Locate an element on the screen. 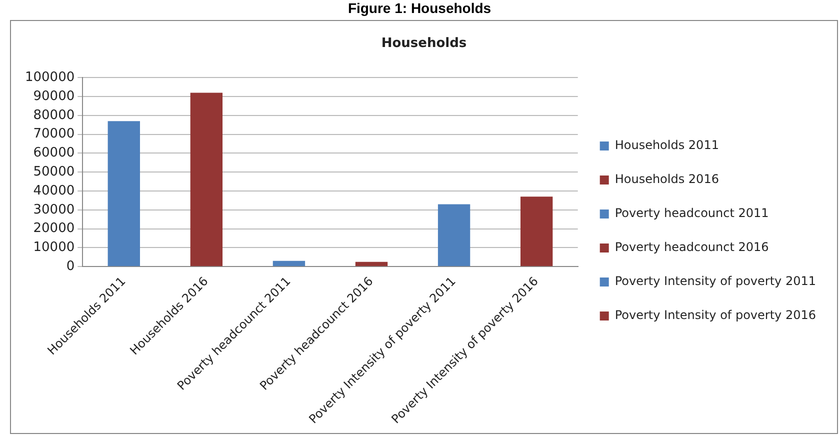 This screenshot has height=436, width=839. legend-label: Households 2011 is located at coordinates (666, 145).